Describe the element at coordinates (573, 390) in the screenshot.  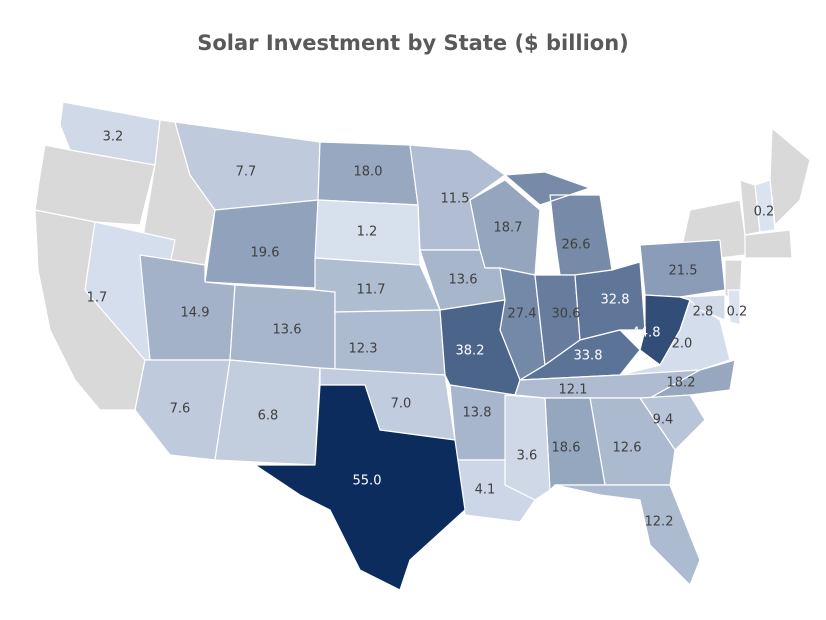
I see `value-label: 12.1` at that location.